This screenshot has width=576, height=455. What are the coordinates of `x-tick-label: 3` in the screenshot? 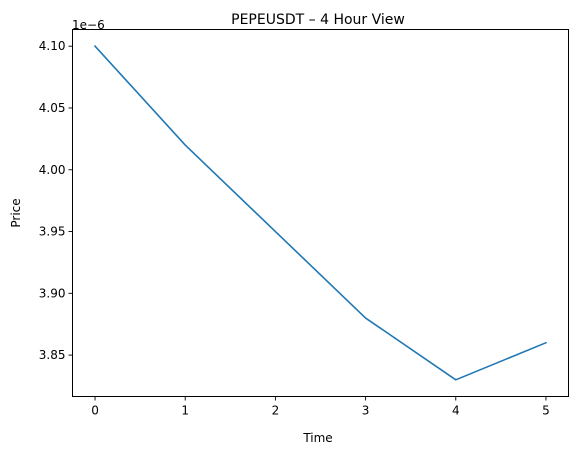 It's located at (366, 411).